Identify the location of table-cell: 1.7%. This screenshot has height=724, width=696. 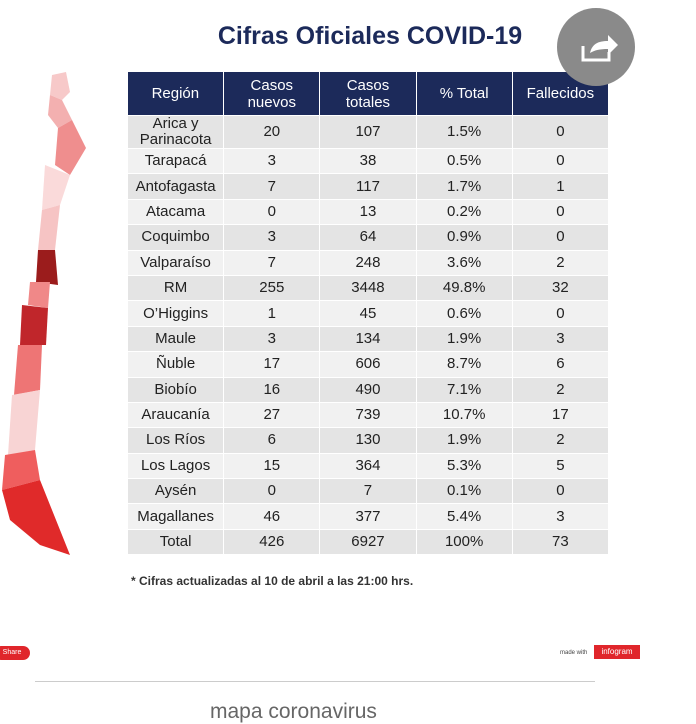
(464, 186).